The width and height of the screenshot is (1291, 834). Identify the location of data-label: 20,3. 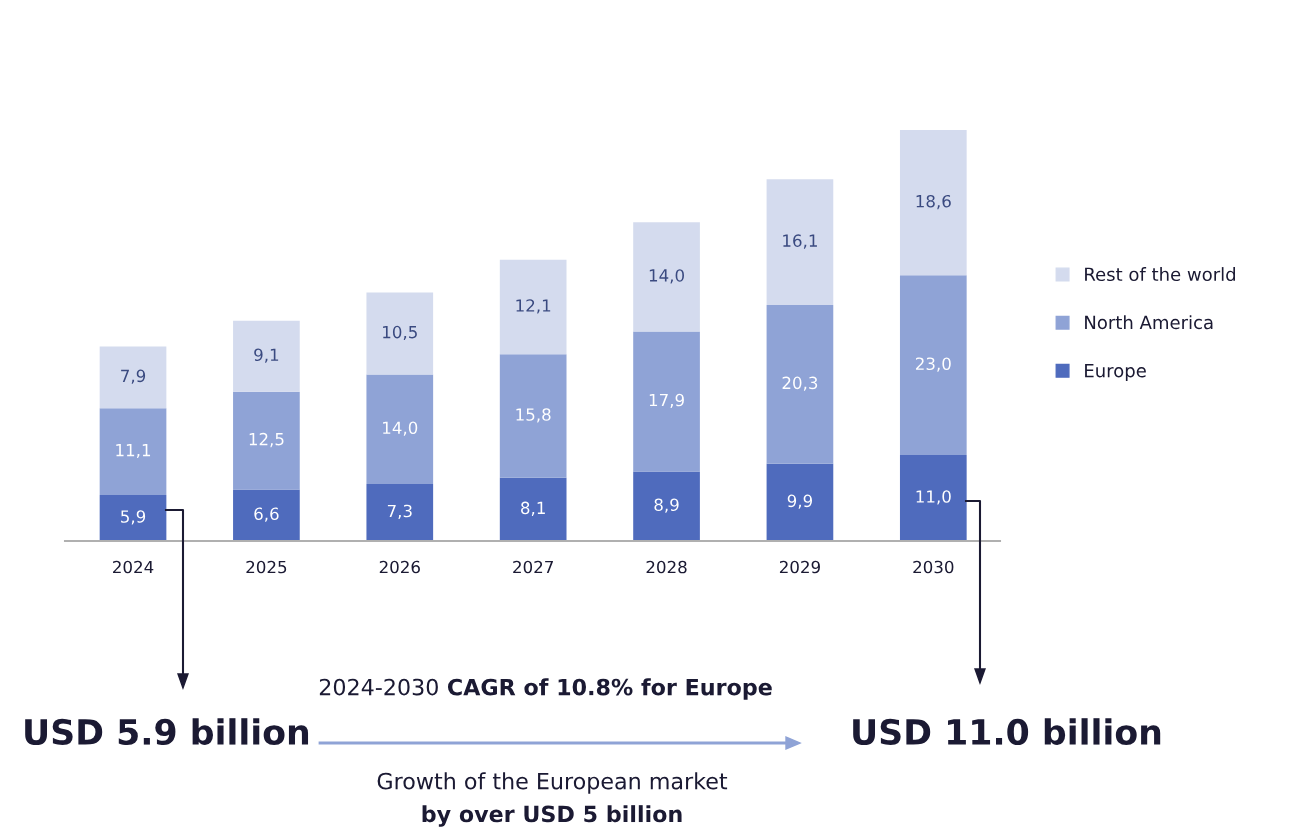
(800, 383).